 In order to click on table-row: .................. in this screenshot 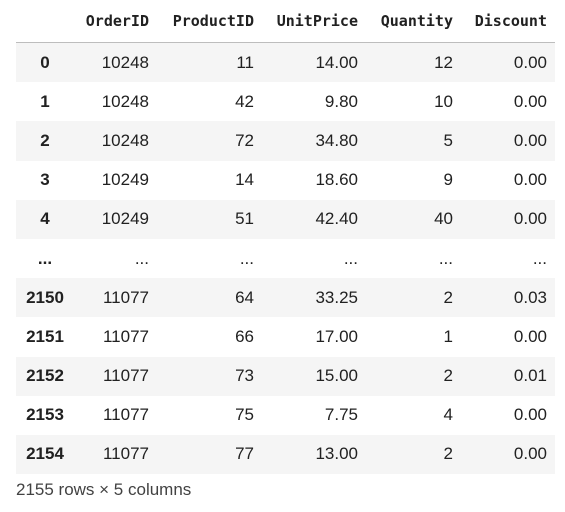, I will do `click(285, 258)`.